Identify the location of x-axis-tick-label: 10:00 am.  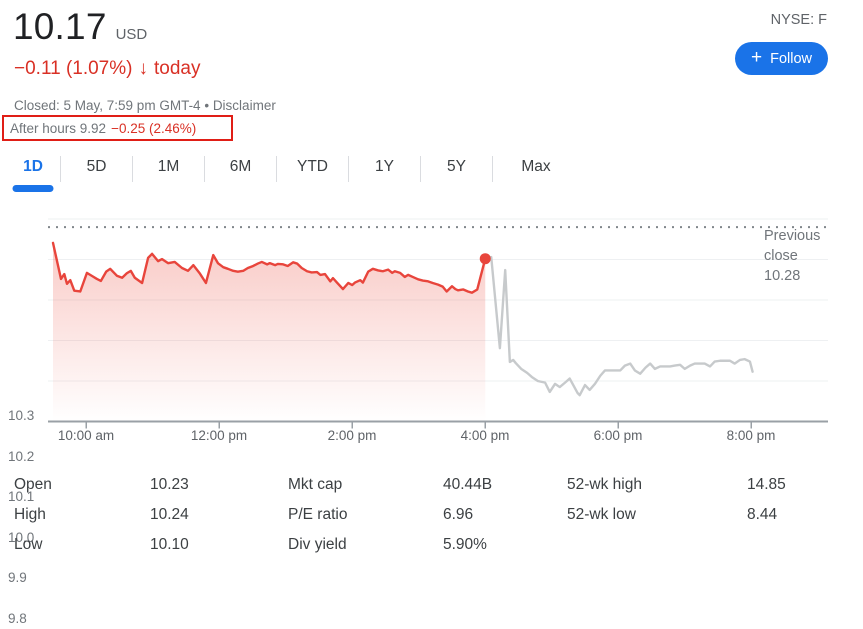
(86, 435).